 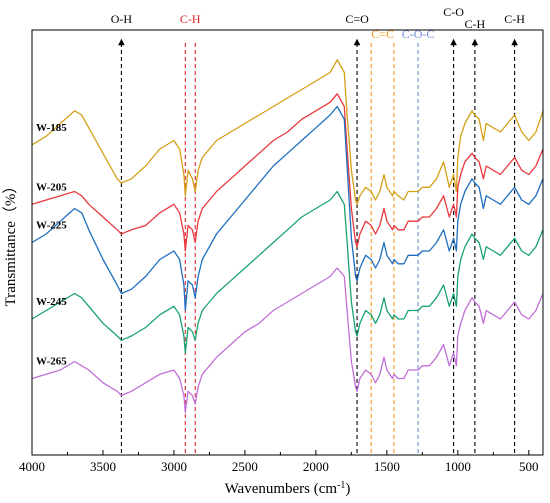 I want to click on x-axis-title-main: Wavenumbers (cm, so click(x=281, y=489).